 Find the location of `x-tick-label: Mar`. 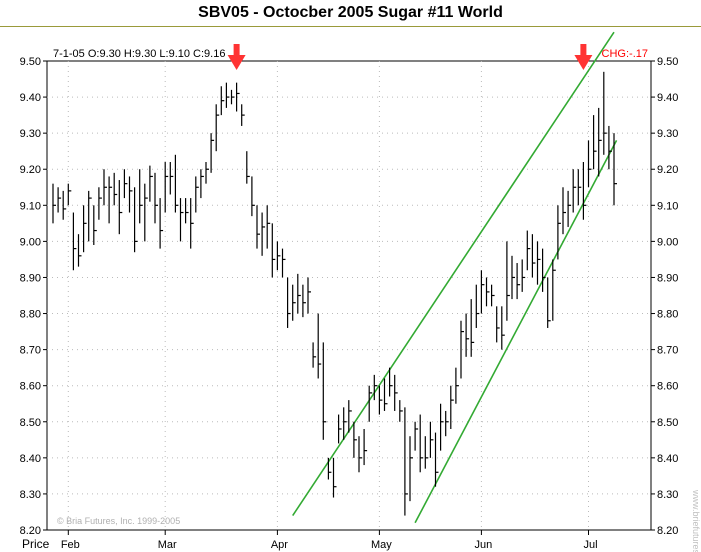

x-tick-label: Mar is located at coordinates (167, 545).